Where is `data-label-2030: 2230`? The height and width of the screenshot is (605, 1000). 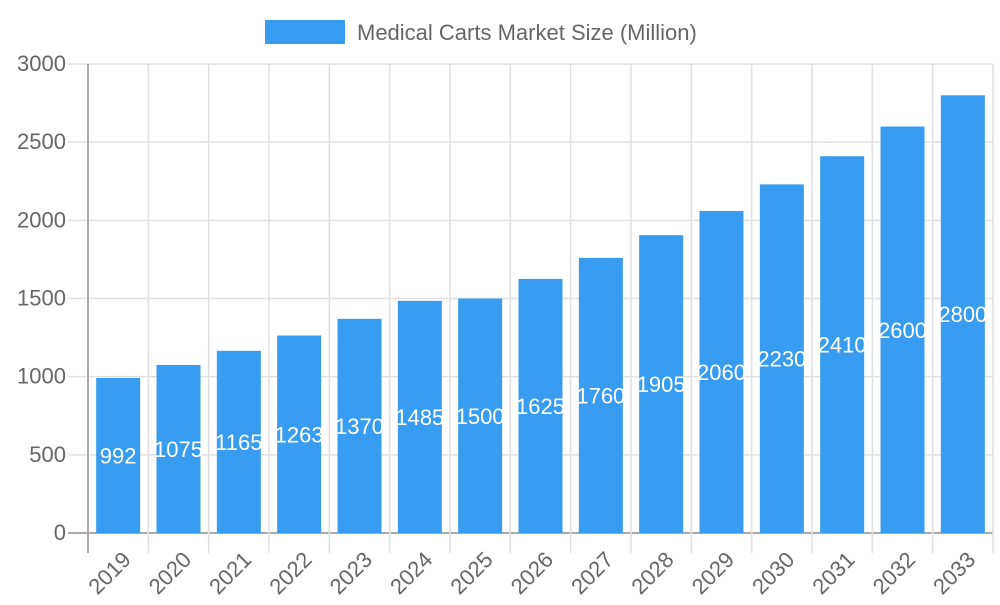 data-label-2030: 2230 is located at coordinates (781, 359).